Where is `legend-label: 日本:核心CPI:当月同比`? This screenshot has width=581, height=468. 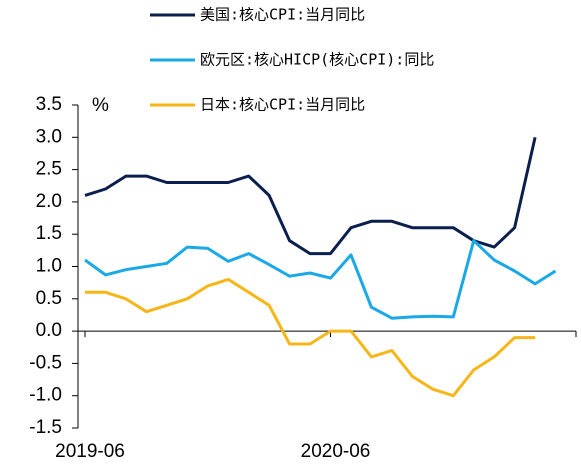 legend-label: 日本:核心CPI:当月同比 is located at coordinates (282, 105).